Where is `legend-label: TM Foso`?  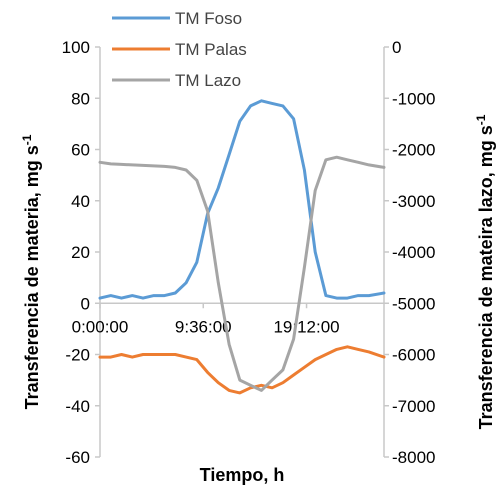
legend-label: TM Foso is located at coordinates (208, 18).